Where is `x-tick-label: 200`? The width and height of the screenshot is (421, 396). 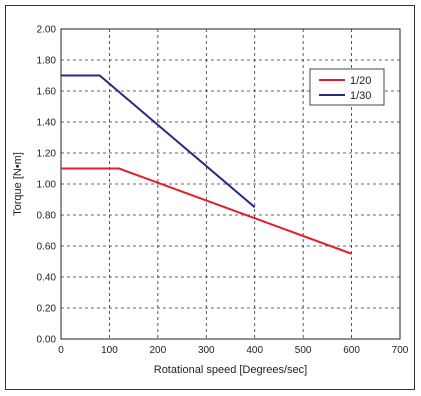 x-tick-label: 200 is located at coordinates (158, 350).